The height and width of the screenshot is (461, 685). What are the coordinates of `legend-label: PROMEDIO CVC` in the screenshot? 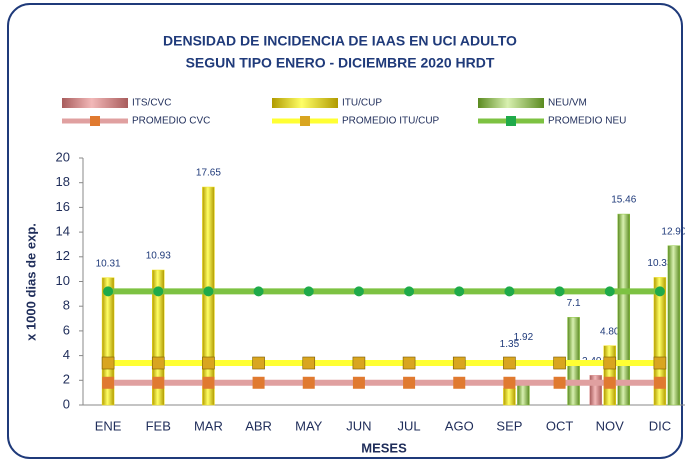 It's located at (171, 121).